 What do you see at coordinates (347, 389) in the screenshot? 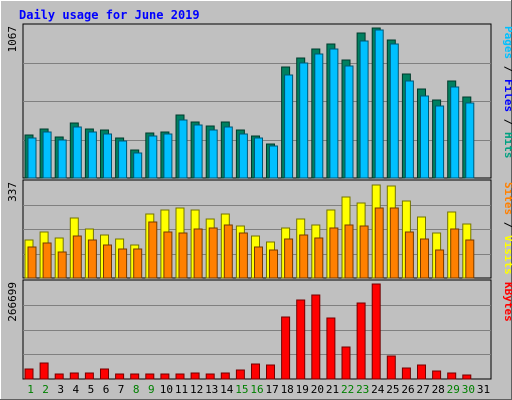
I see `x-tick-label: 22` at bounding box center [347, 389].